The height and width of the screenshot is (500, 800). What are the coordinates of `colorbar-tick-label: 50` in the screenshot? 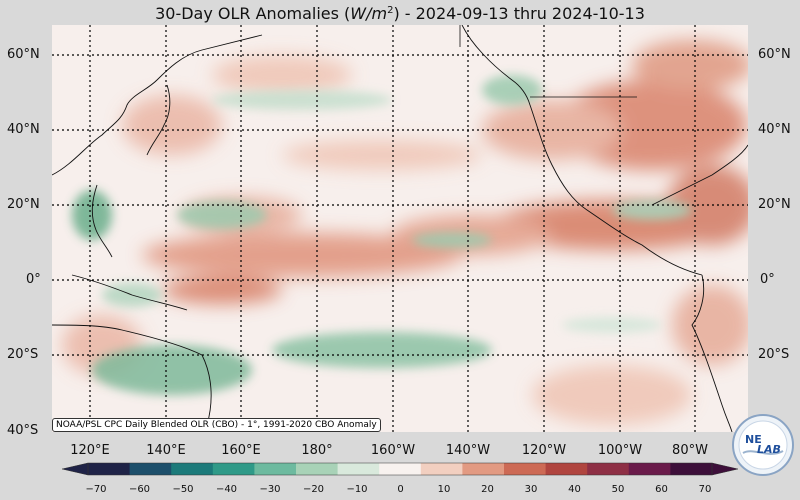 It's located at (618, 489).